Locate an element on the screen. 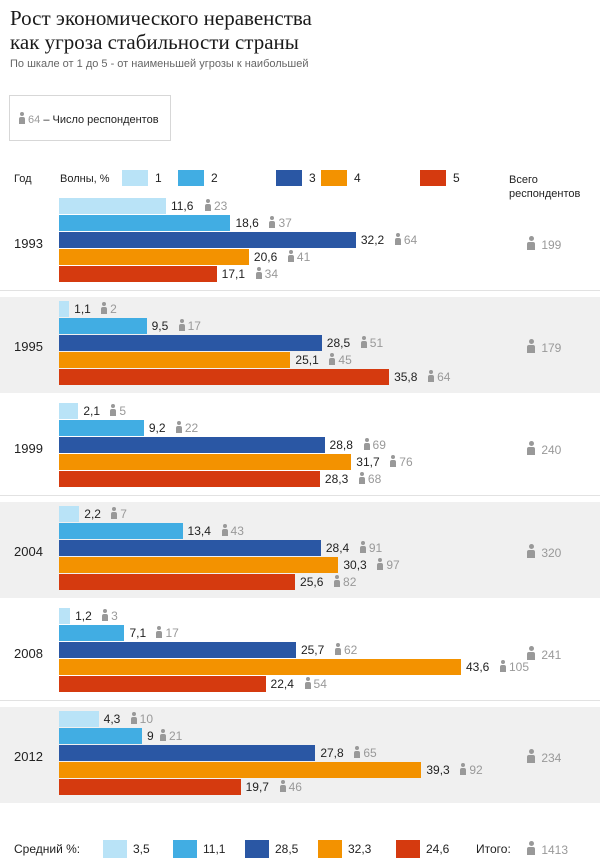  value-label: 28,3 is located at coordinates (336, 479).